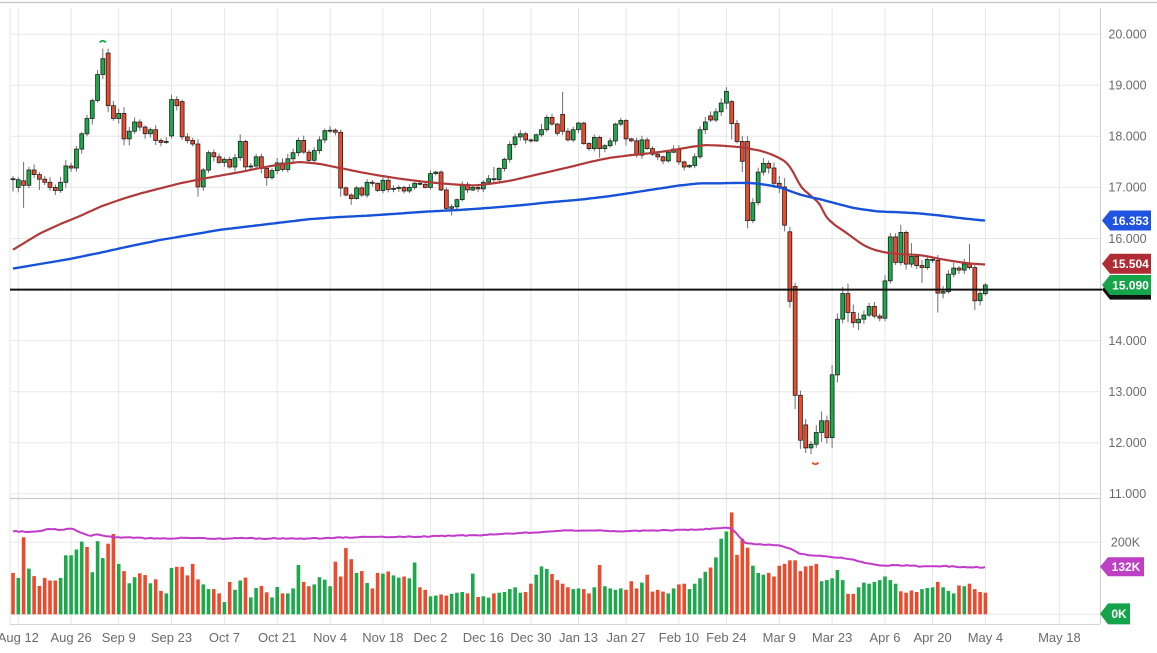 The width and height of the screenshot is (1157, 653). What do you see at coordinates (70, 637) in the screenshot?
I see `svg-text: Aug 26` at bounding box center [70, 637].